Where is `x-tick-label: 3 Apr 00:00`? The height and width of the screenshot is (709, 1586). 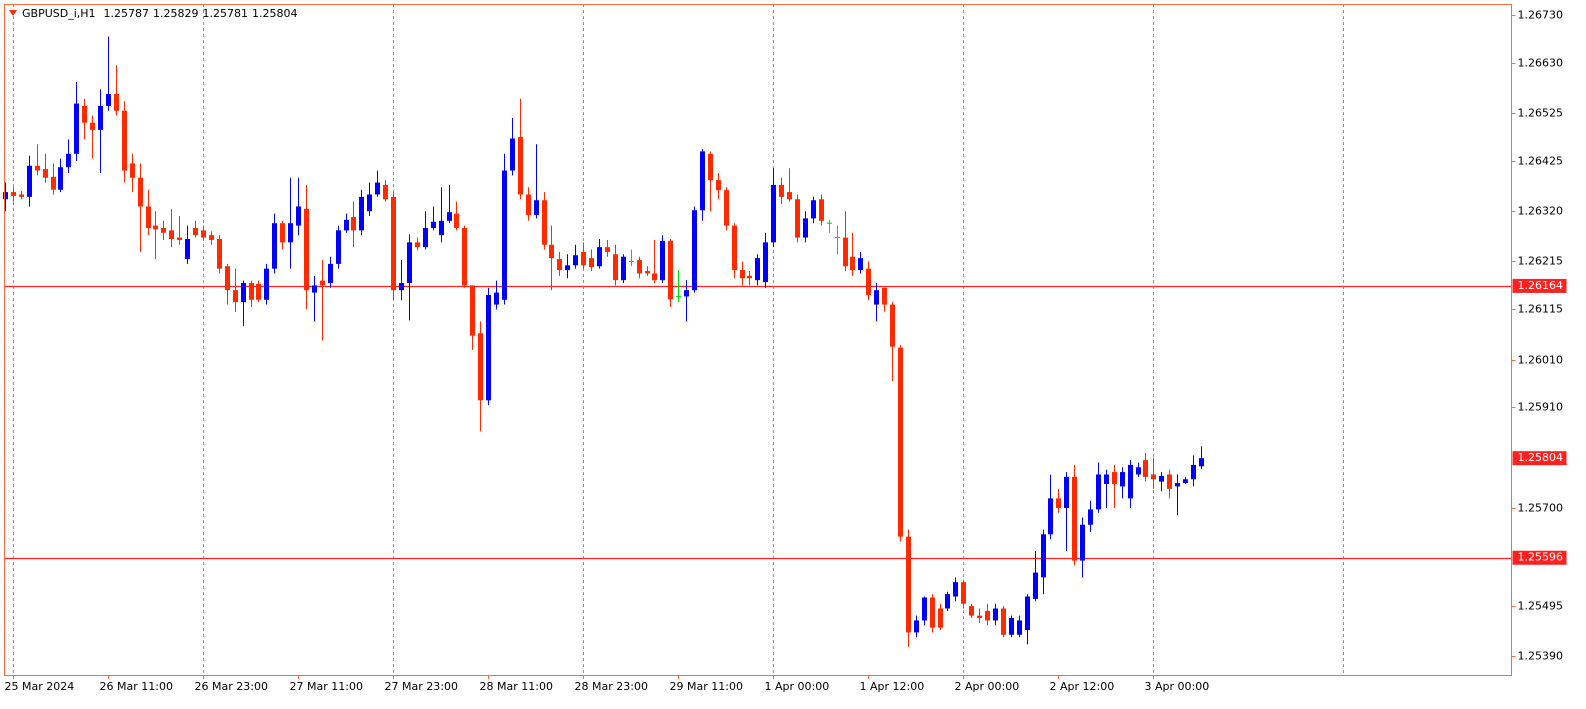
x-tick-label: 3 Apr 00:00 is located at coordinates (1177, 686).